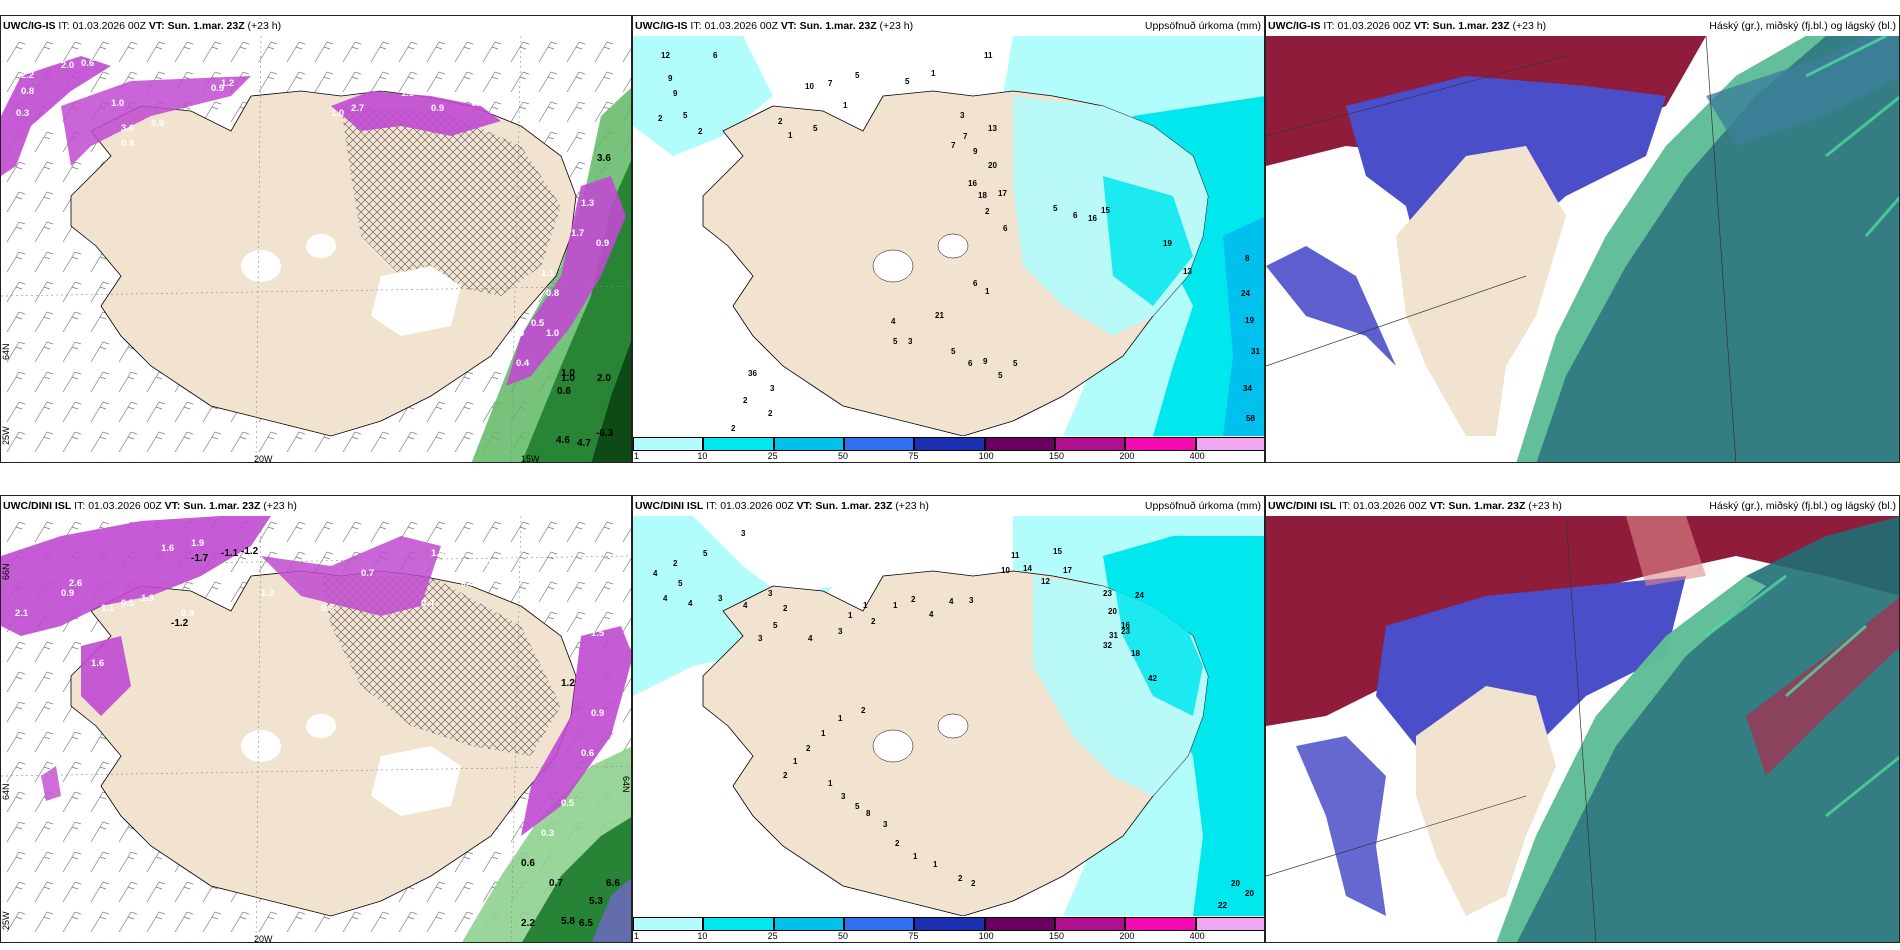  Describe the element at coordinates (1250, 418) in the screenshot. I see `precip-value-label: 58` at that location.